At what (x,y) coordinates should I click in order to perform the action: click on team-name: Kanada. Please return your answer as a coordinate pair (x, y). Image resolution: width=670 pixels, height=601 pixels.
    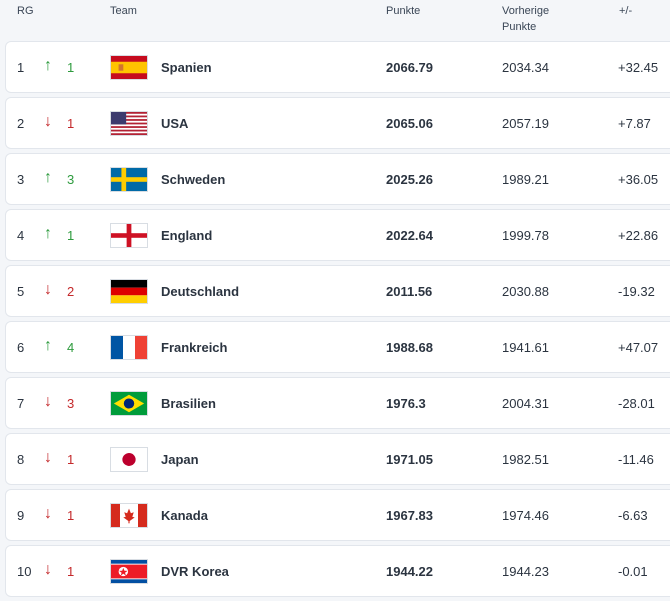
    Looking at the image, I should click on (184, 515).